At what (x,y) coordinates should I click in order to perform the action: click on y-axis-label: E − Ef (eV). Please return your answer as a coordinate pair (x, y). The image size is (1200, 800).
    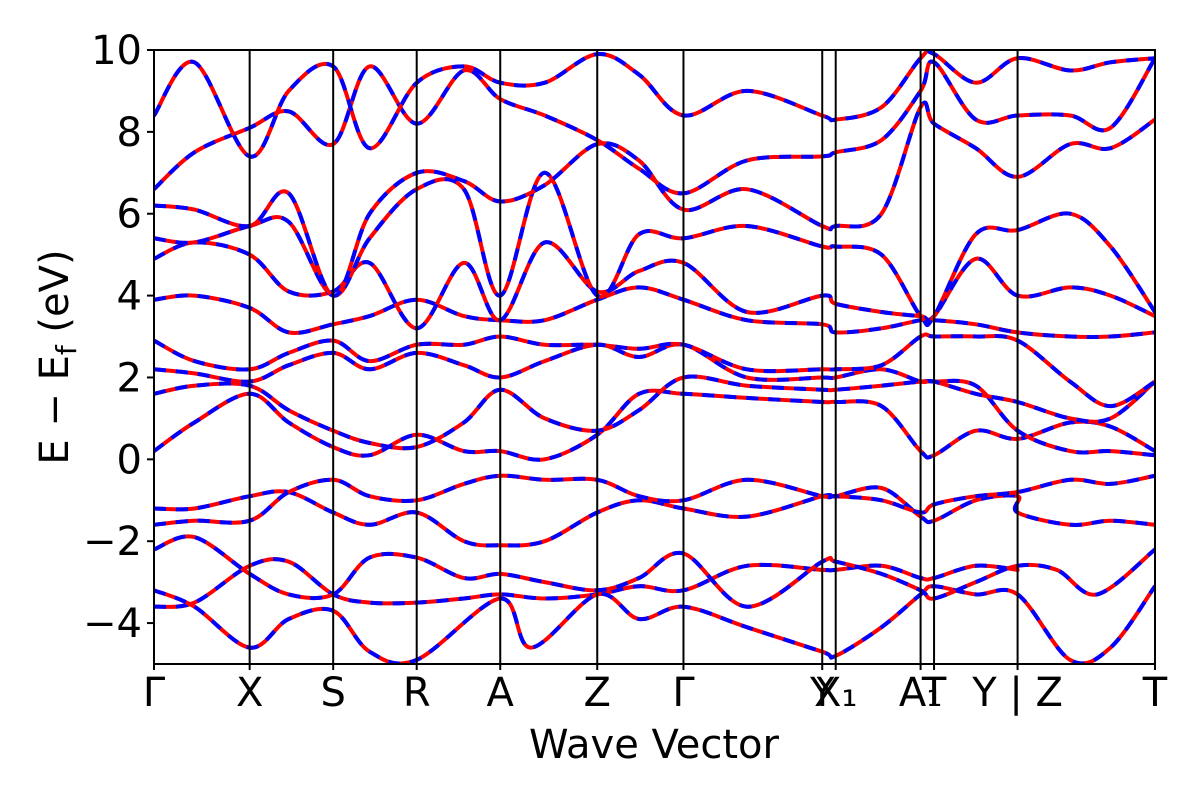
    Looking at the image, I should click on (57, 356).